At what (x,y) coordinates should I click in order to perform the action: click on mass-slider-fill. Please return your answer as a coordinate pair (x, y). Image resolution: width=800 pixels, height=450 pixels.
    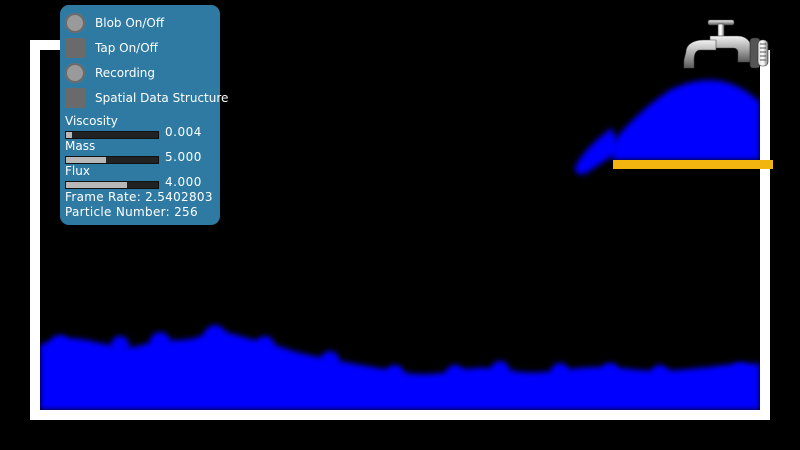
    Looking at the image, I should click on (86, 160).